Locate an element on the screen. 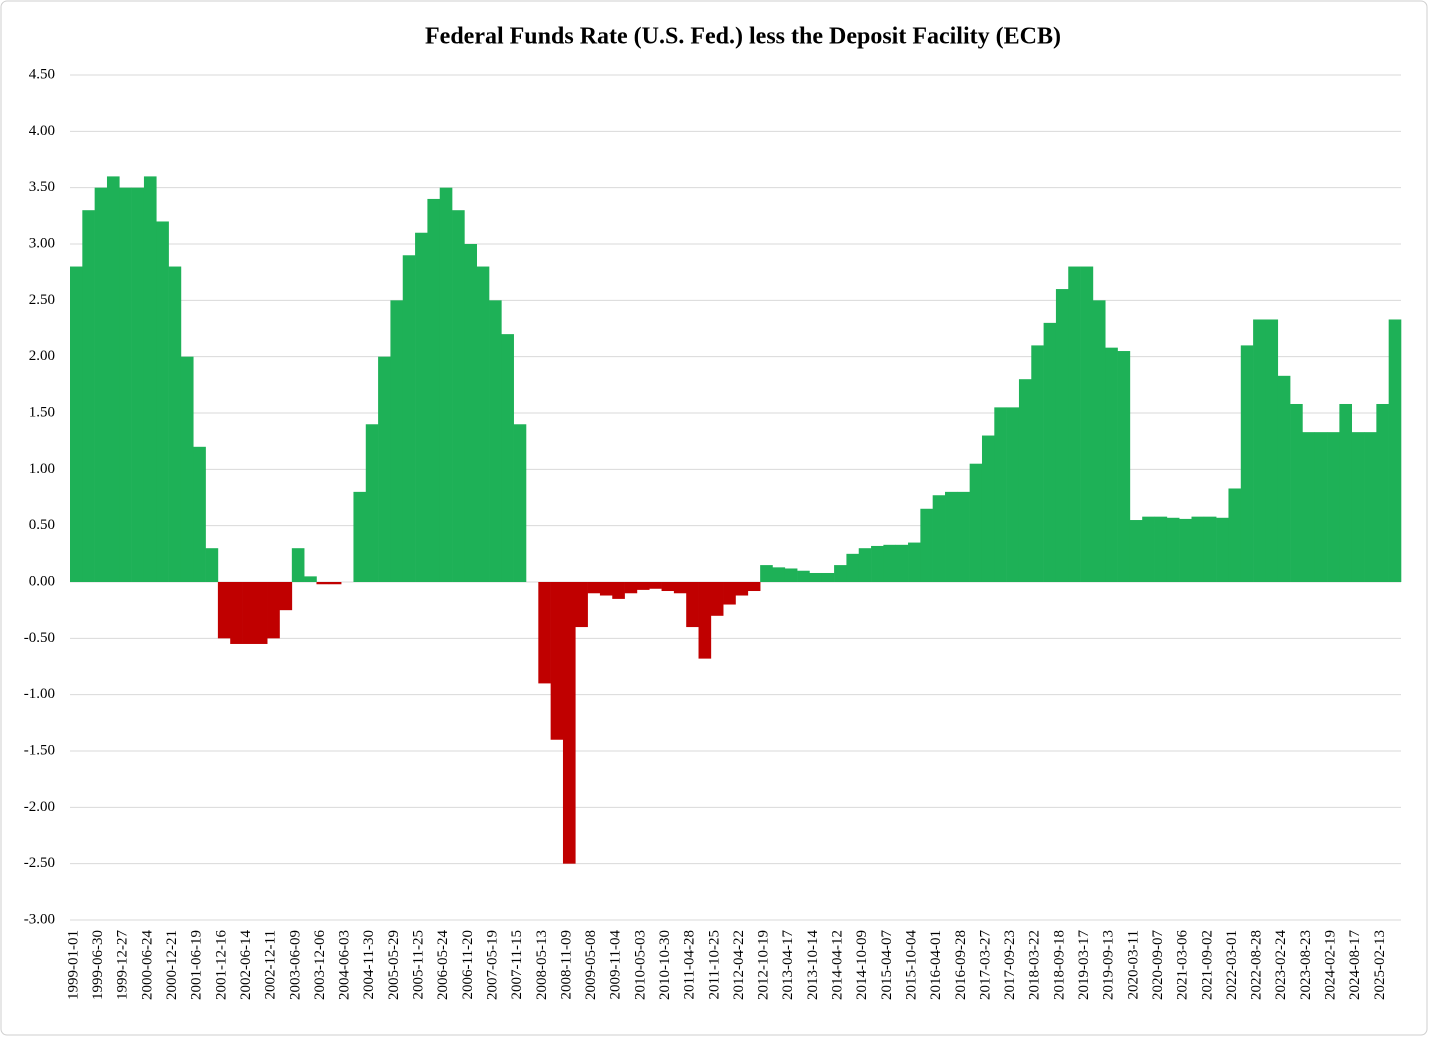 This screenshot has height=1042, width=1429. y-tick-label: 2.00 is located at coordinates (42, 356).